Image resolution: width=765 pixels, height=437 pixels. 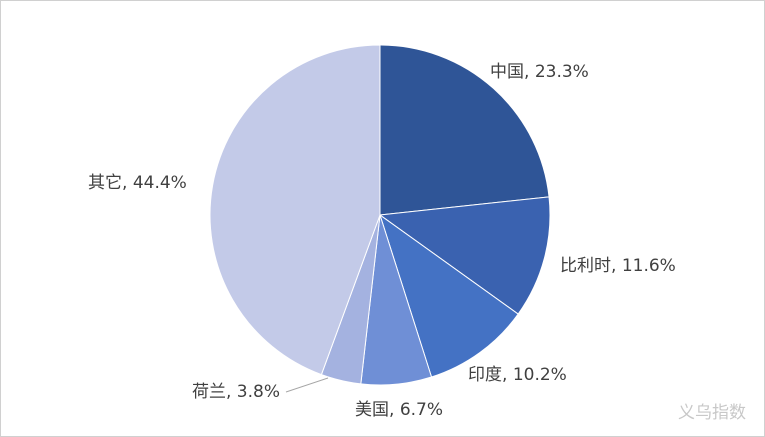 I want to click on data-label: 印度, 10.2%, so click(x=517, y=375).